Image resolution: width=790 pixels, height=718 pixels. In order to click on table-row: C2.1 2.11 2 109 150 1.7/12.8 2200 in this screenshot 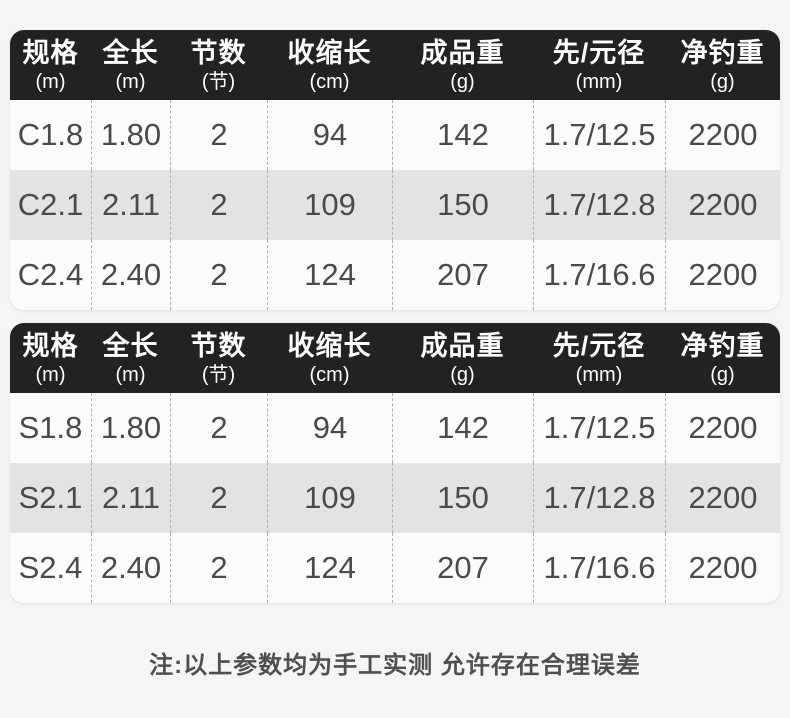, I will do `click(395, 205)`.